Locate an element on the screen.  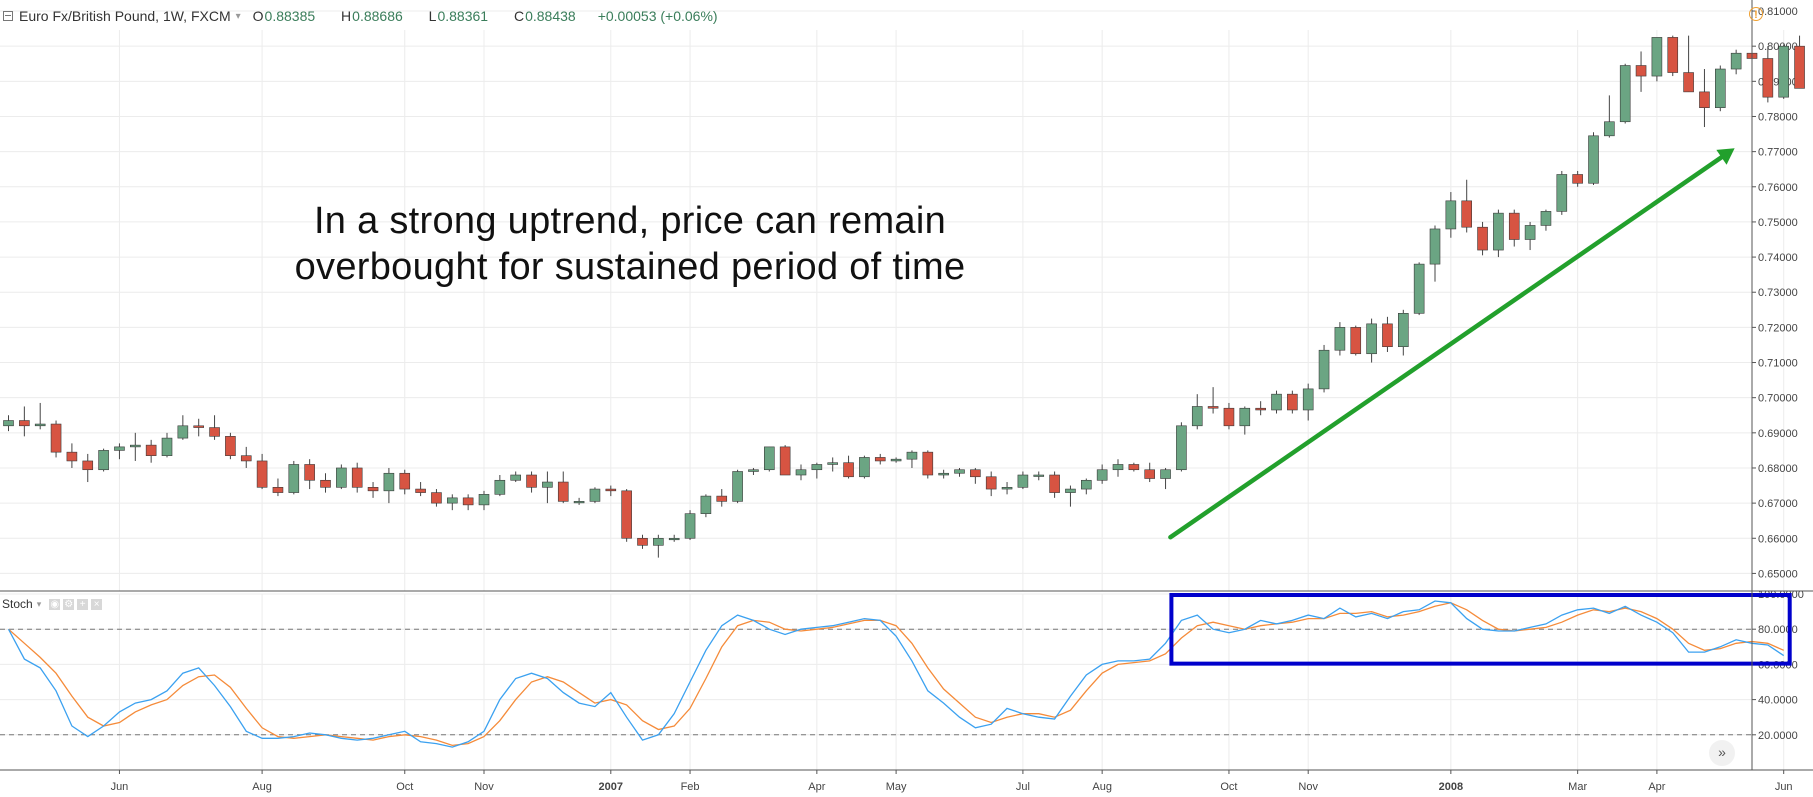
symbol-title: Euro Fx/British Pound, 1W, FXCM is located at coordinates (125, 16).